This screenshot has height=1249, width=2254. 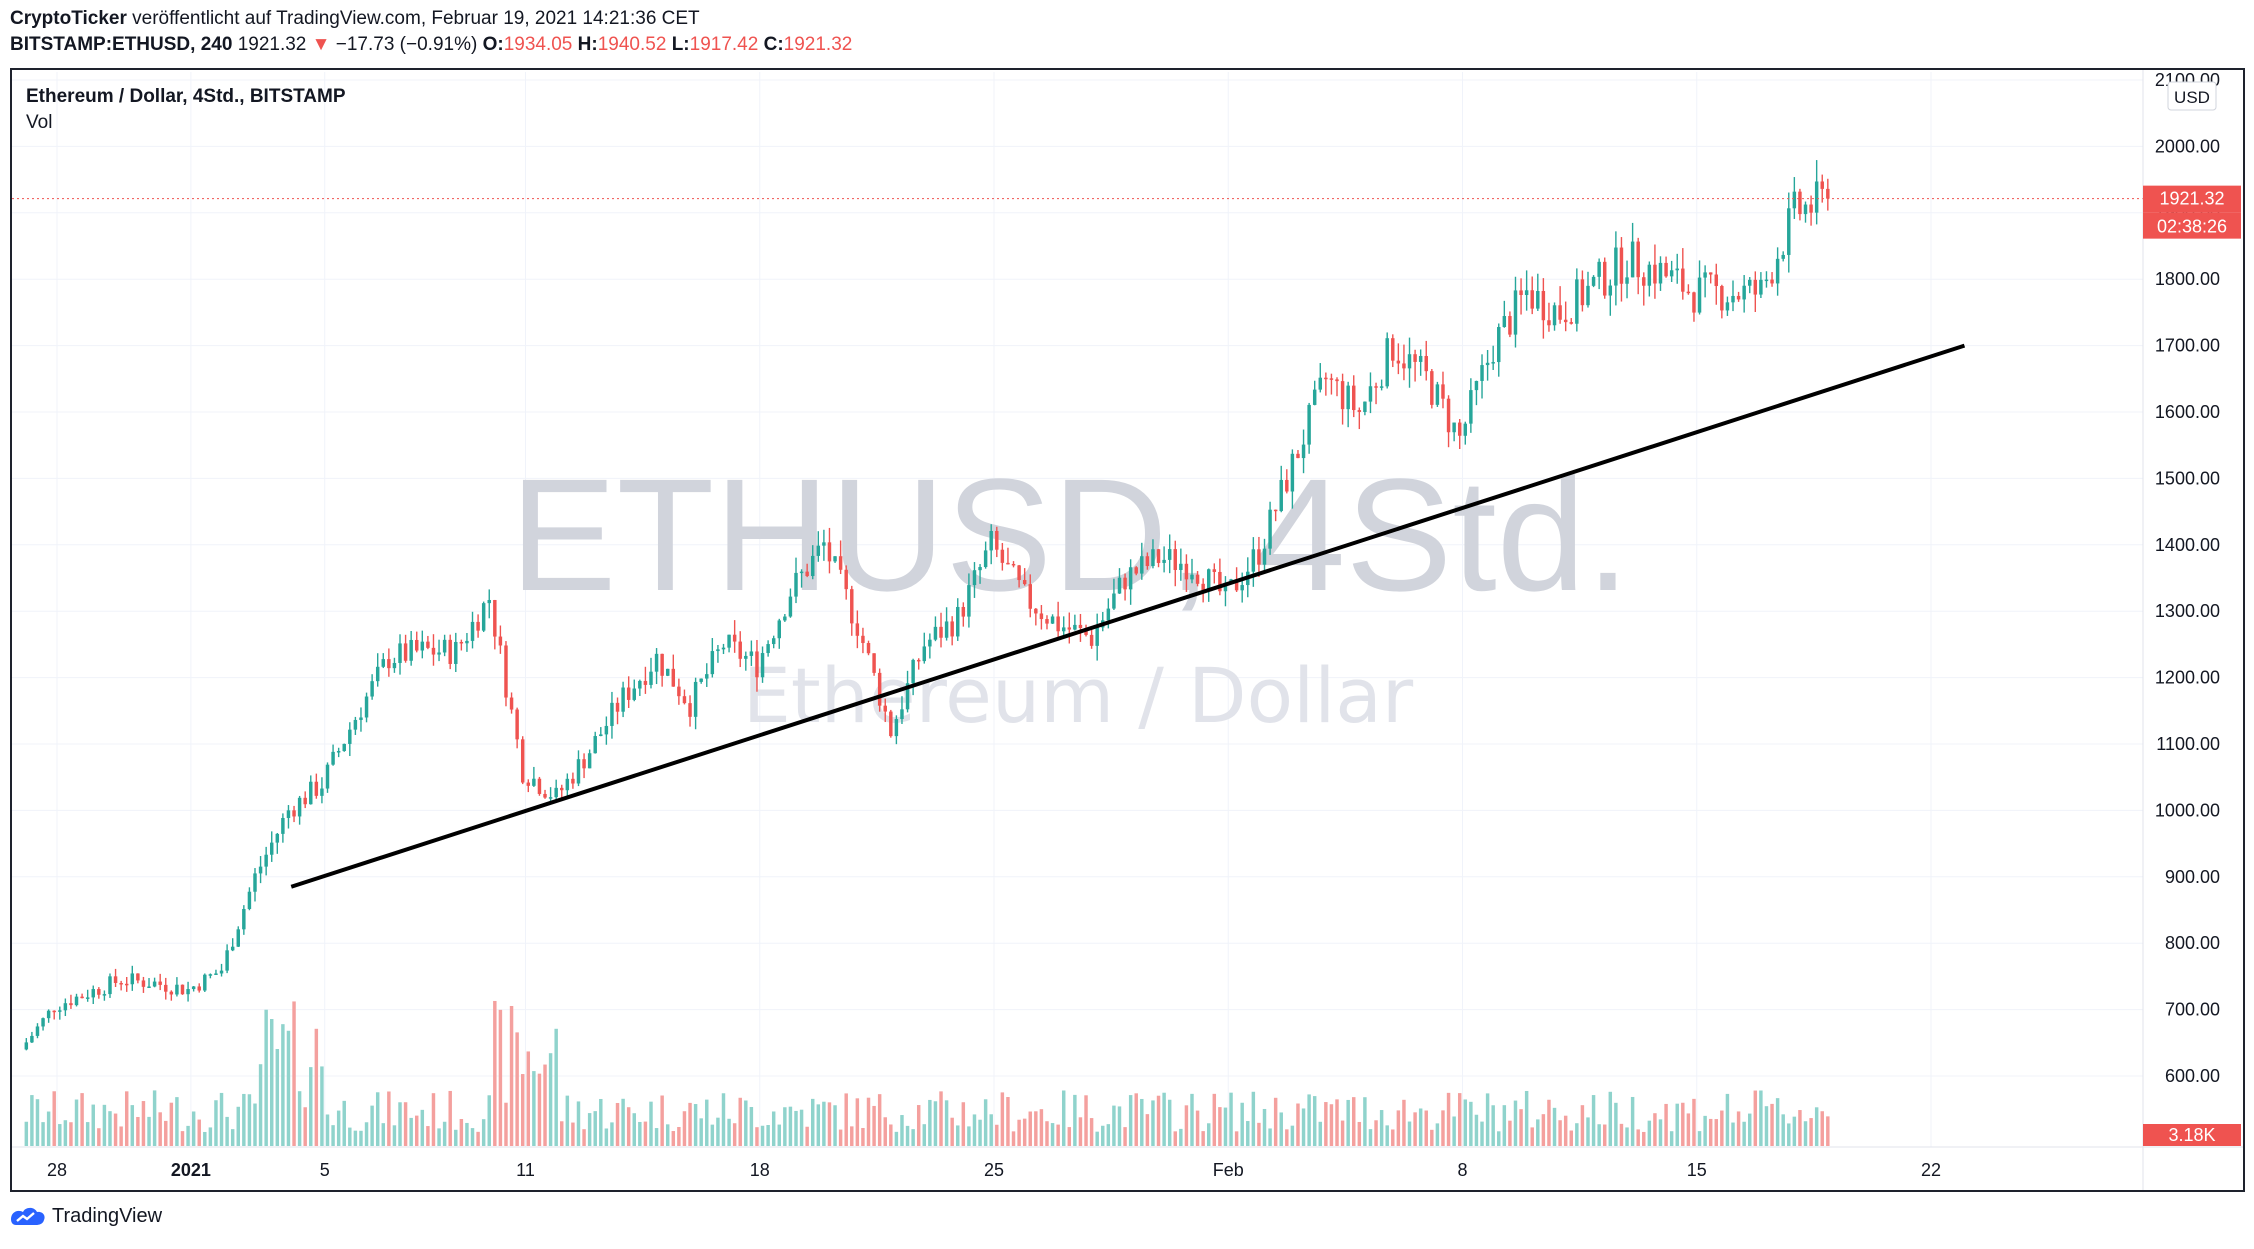 I want to click on footer-brand: TradingView, so click(x=86, y=1216).